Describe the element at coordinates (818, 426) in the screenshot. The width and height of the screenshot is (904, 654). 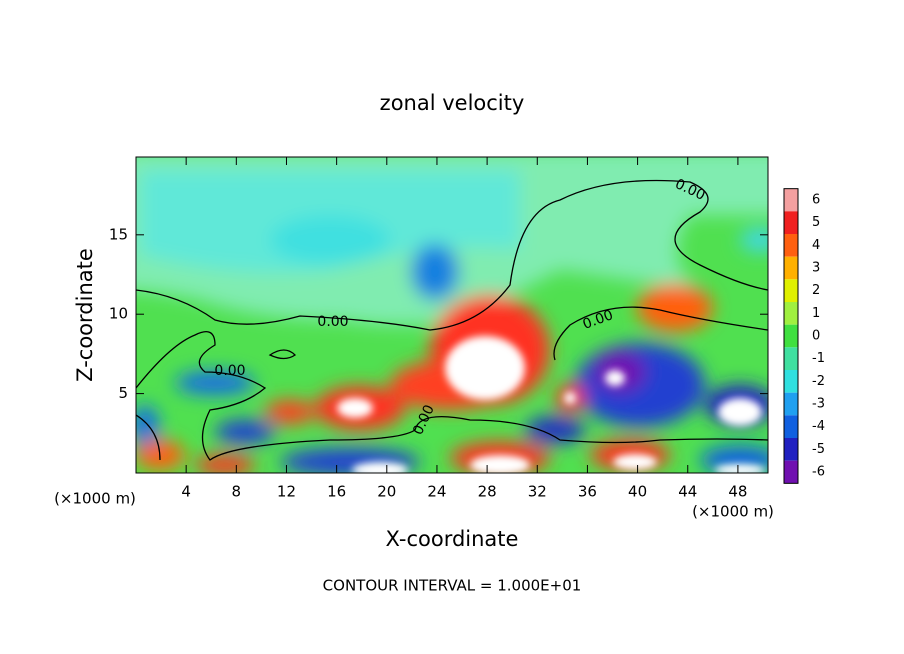
I see `colorbar-label: -4` at that location.